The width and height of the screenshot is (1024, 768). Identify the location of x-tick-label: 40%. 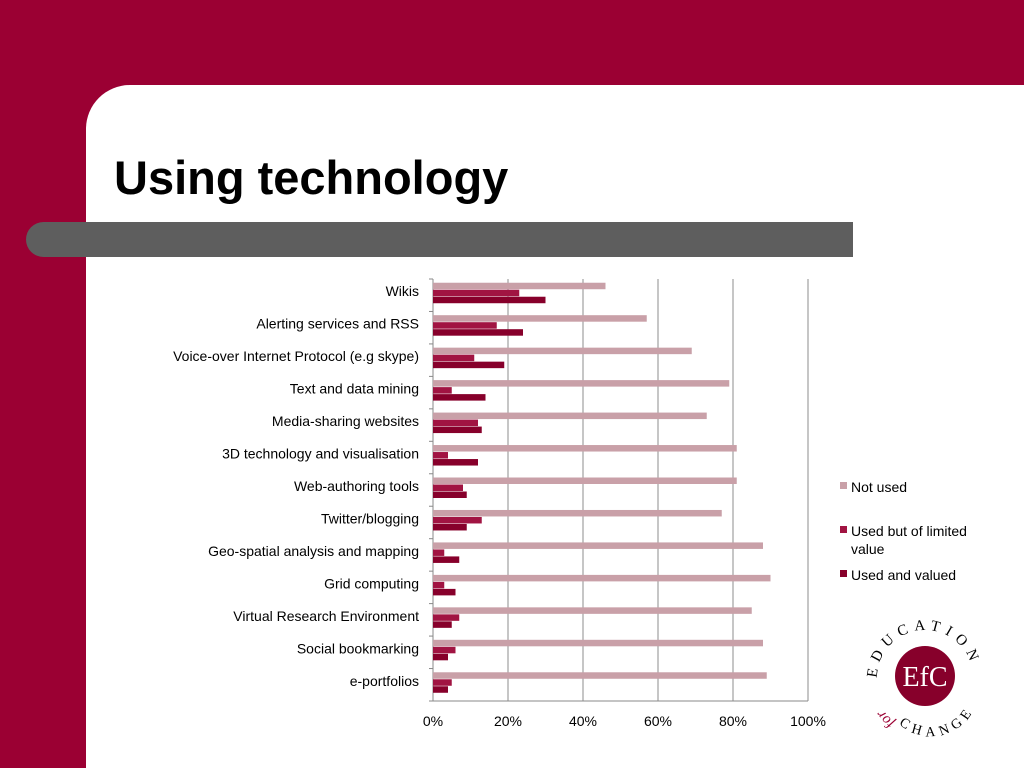
(583, 721).